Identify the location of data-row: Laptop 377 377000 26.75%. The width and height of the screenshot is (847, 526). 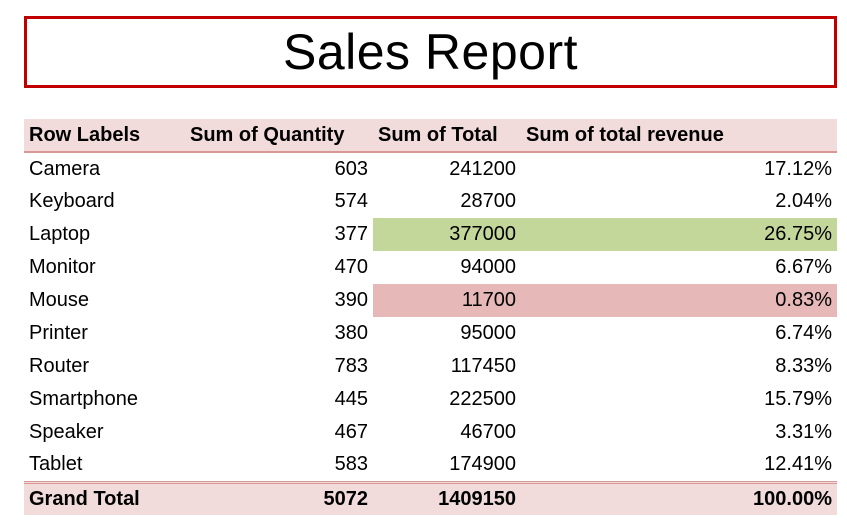
(430, 234).